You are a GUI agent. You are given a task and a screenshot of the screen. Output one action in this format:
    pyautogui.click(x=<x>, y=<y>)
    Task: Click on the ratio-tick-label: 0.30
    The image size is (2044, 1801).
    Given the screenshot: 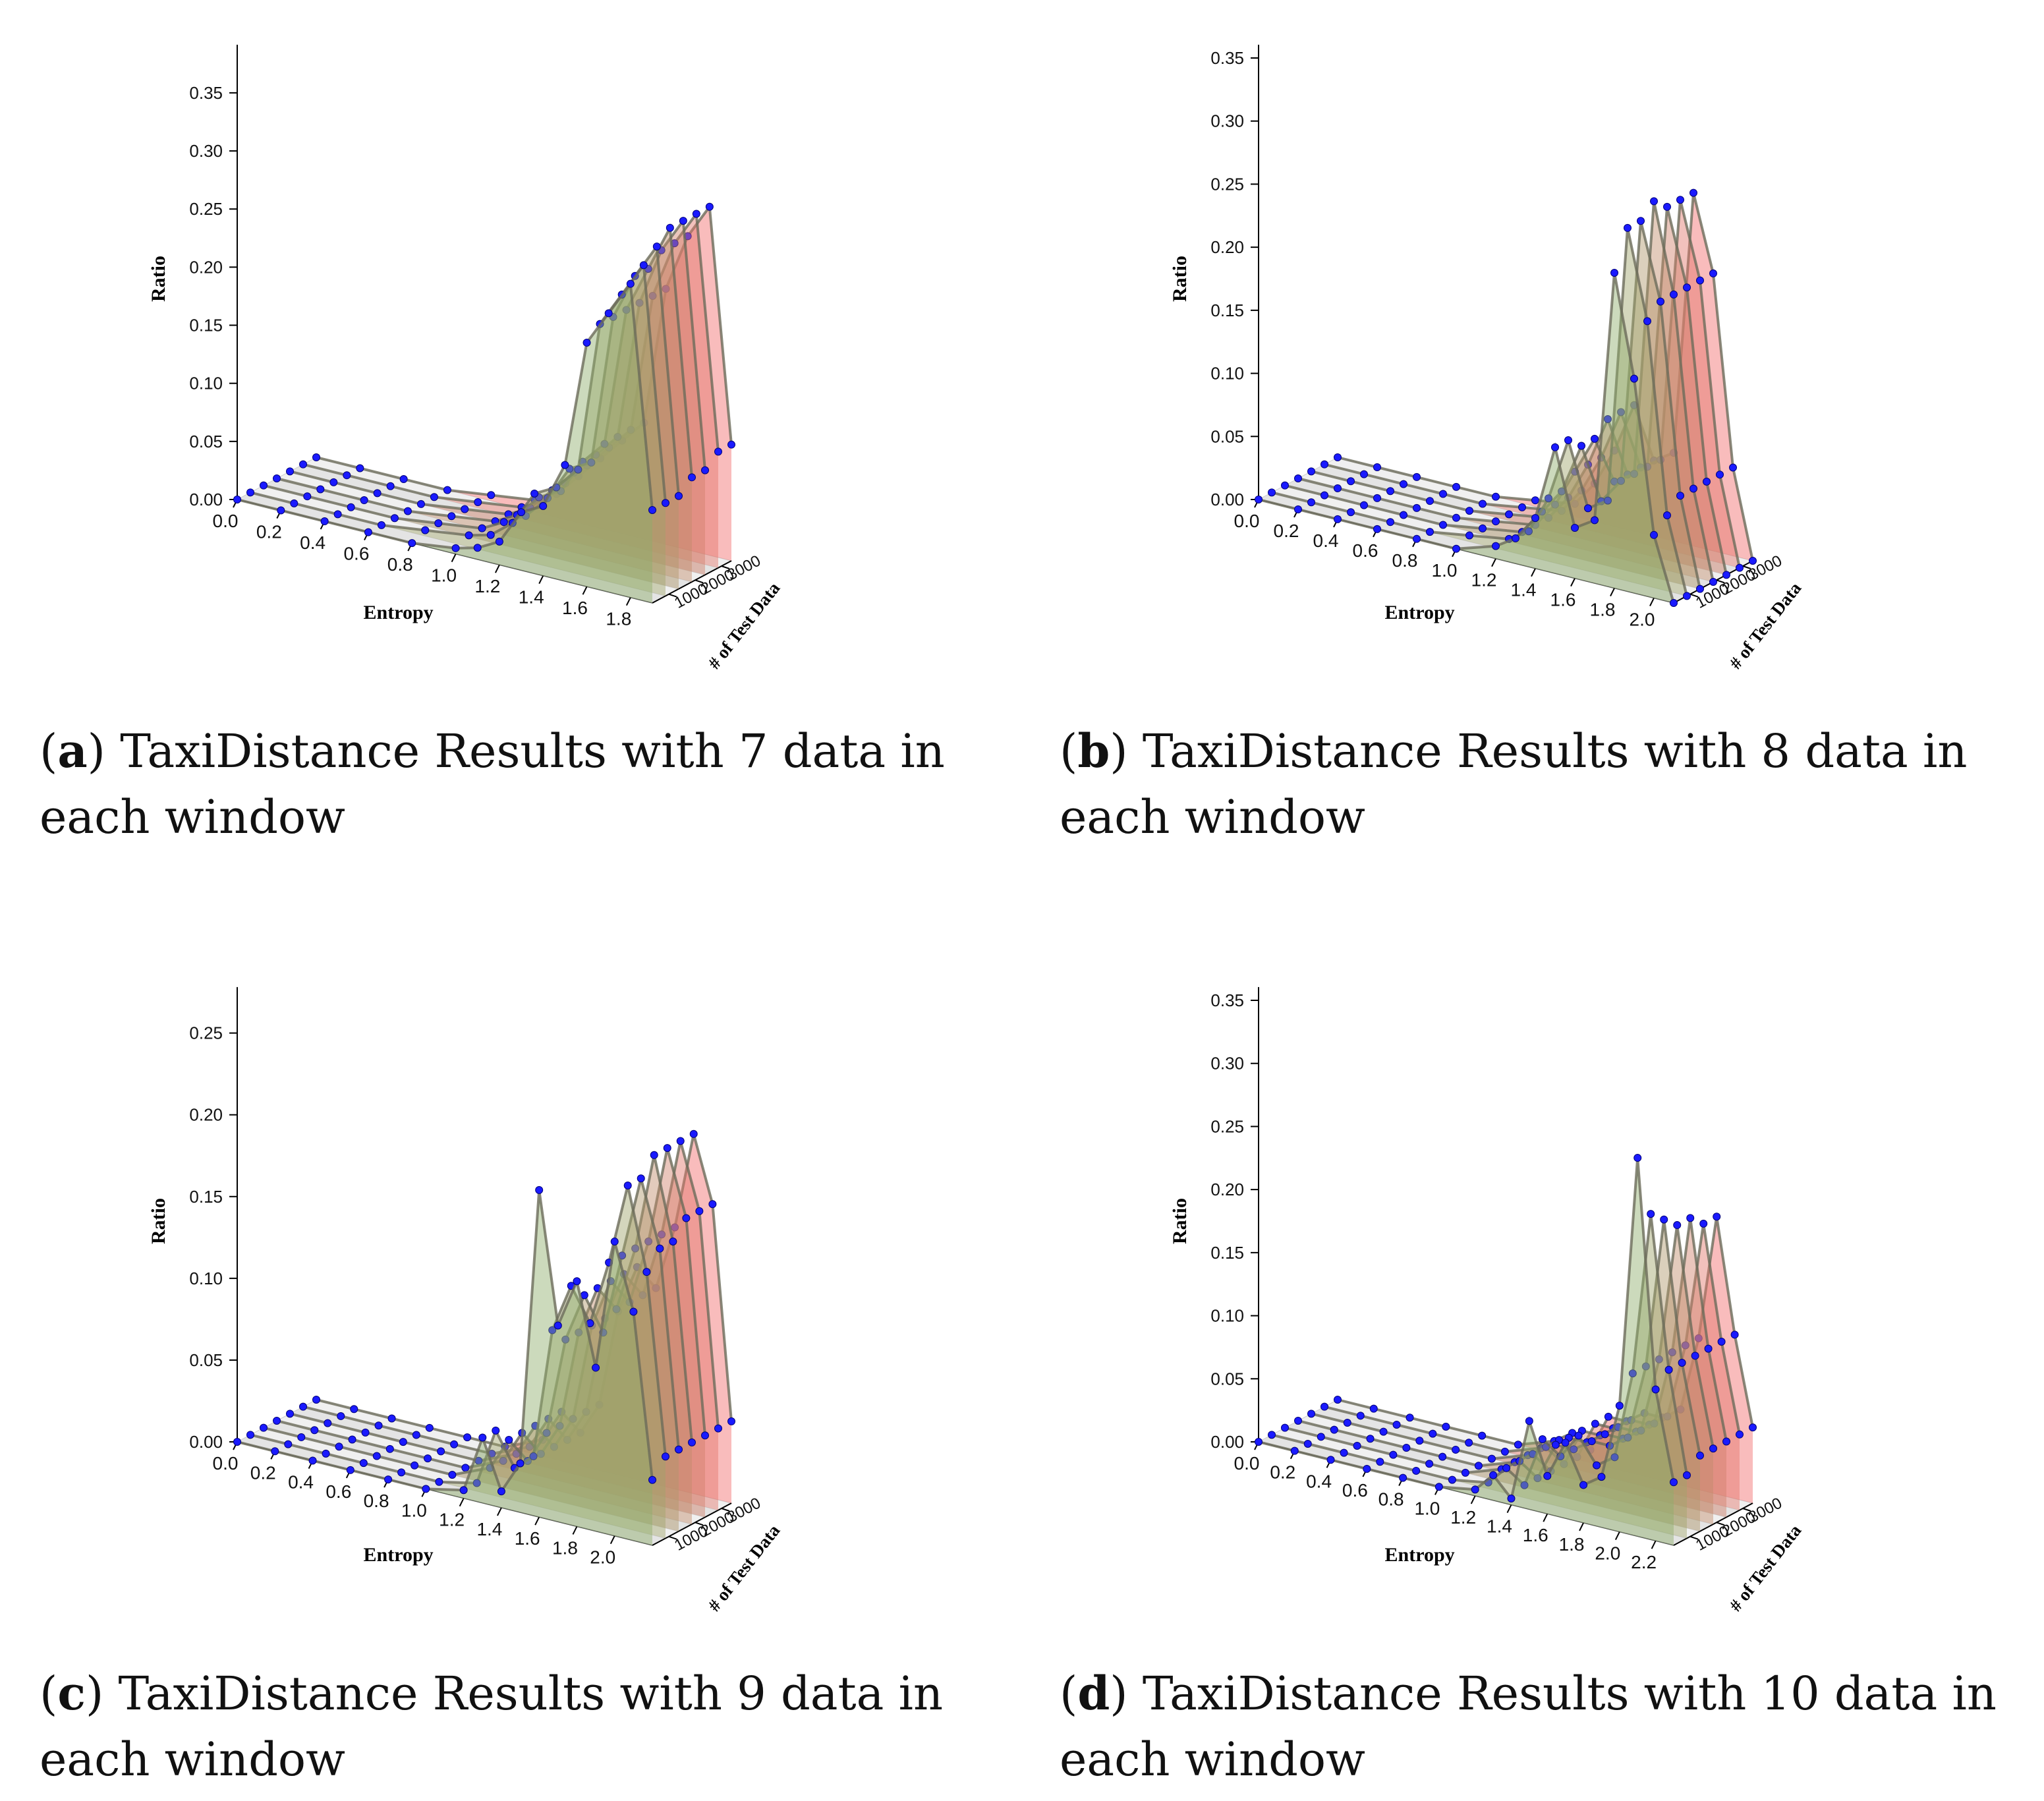 What is the action you would take?
    pyautogui.click(x=206, y=151)
    